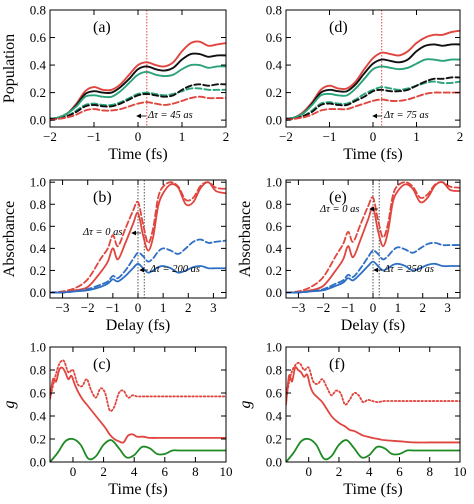  What do you see at coordinates (337, 364) in the screenshot?
I see `panel-label: (f)` at bounding box center [337, 364].